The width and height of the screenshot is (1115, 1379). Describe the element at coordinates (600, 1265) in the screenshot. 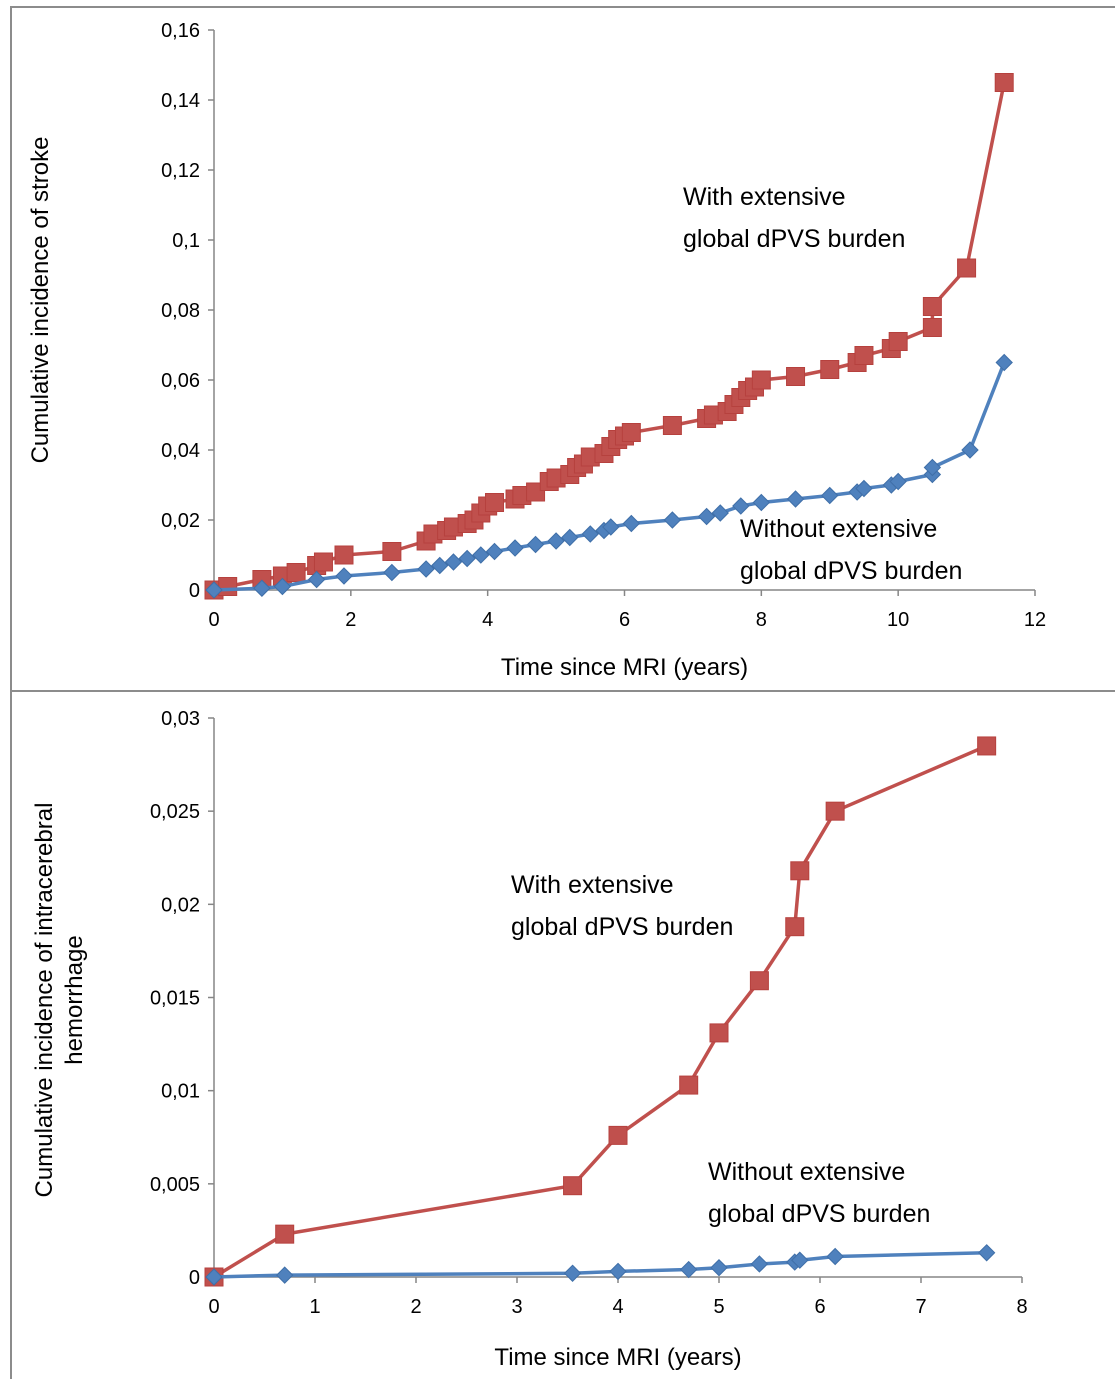

I see `series-line-without` at that location.